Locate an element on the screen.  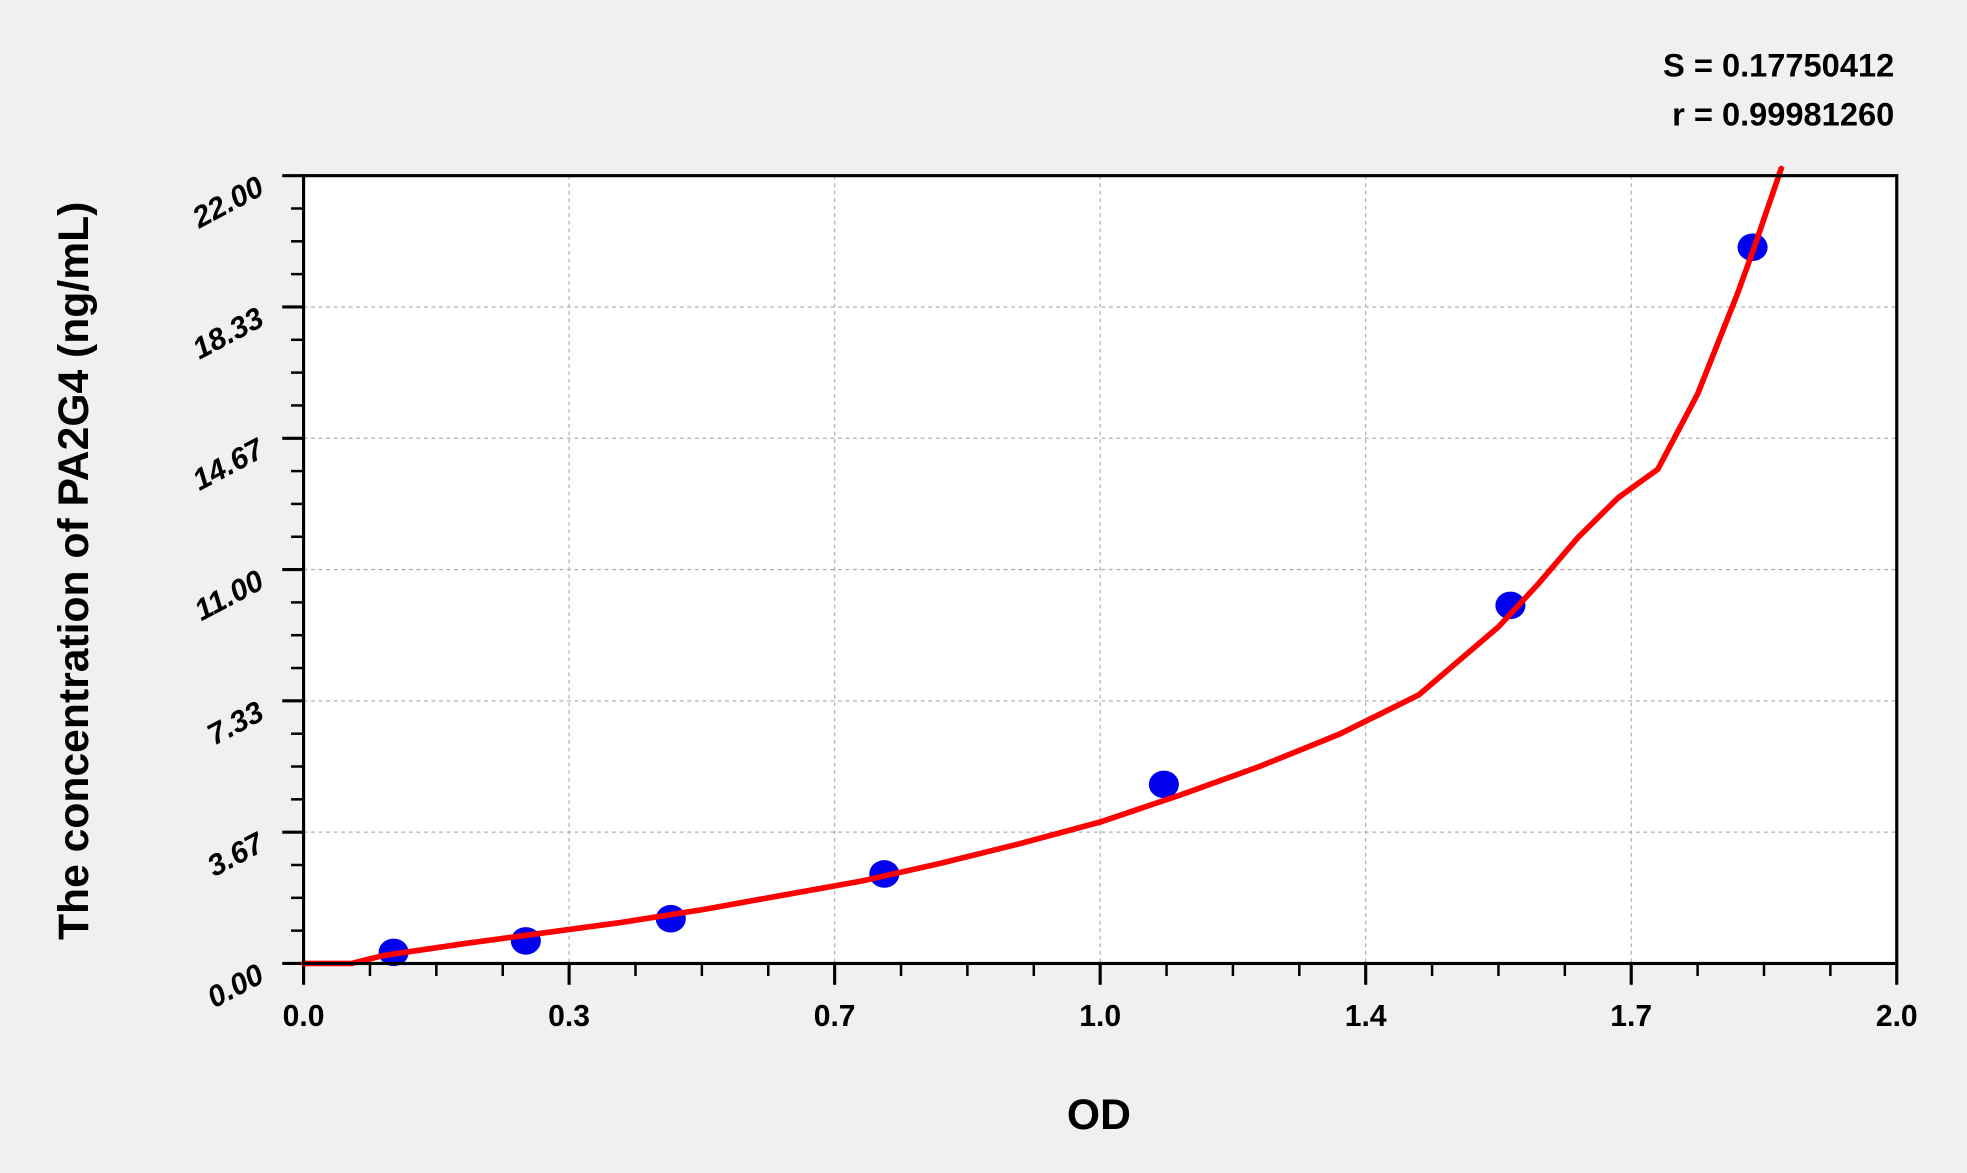
x-tick-label: 0.3 is located at coordinates (569, 1016).